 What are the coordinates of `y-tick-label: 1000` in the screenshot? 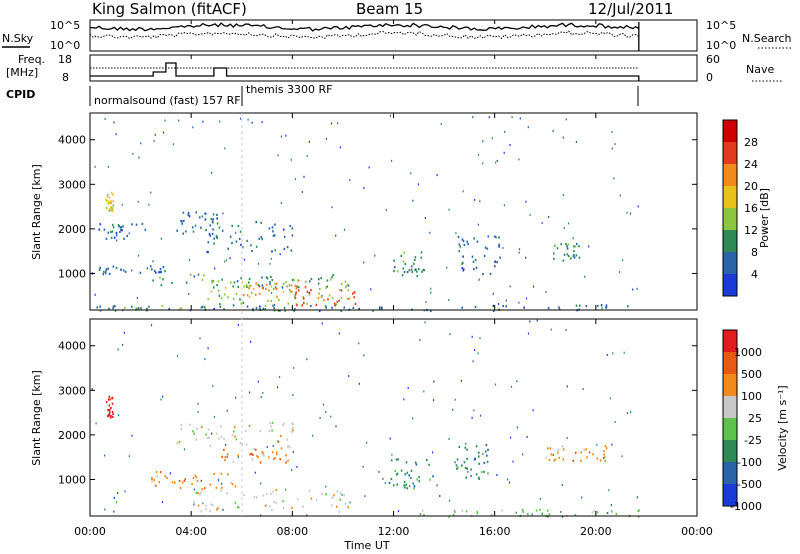 It's located at (72, 273).